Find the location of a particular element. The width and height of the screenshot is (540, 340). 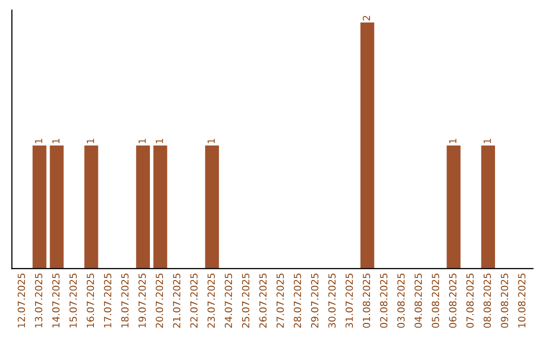

x-tick-label: 26.07.2025 is located at coordinates (263, 301).